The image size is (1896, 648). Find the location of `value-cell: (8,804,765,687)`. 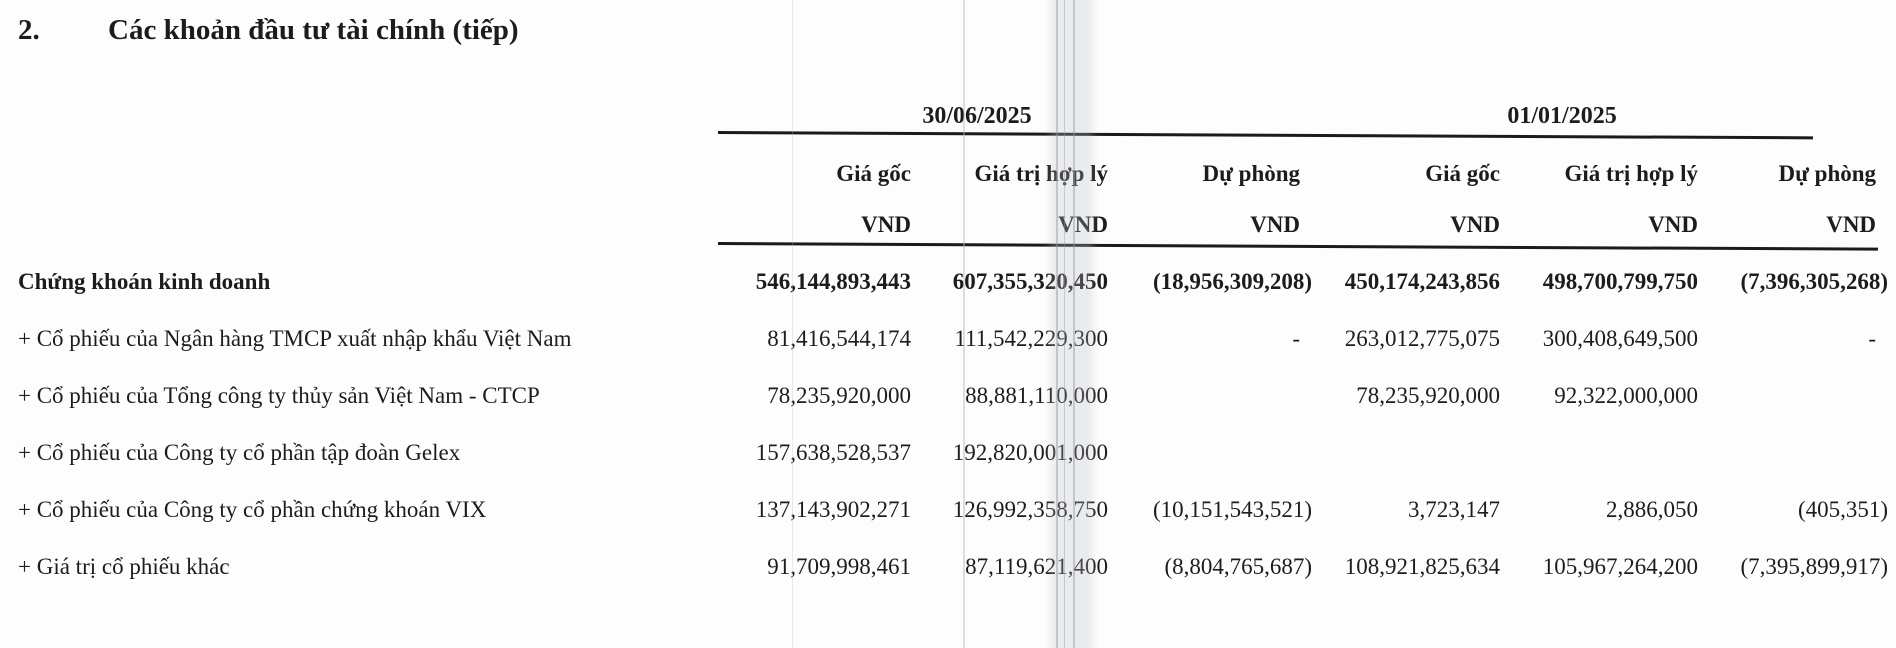

value-cell: (8,804,765,687) is located at coordinates (1238, 566).